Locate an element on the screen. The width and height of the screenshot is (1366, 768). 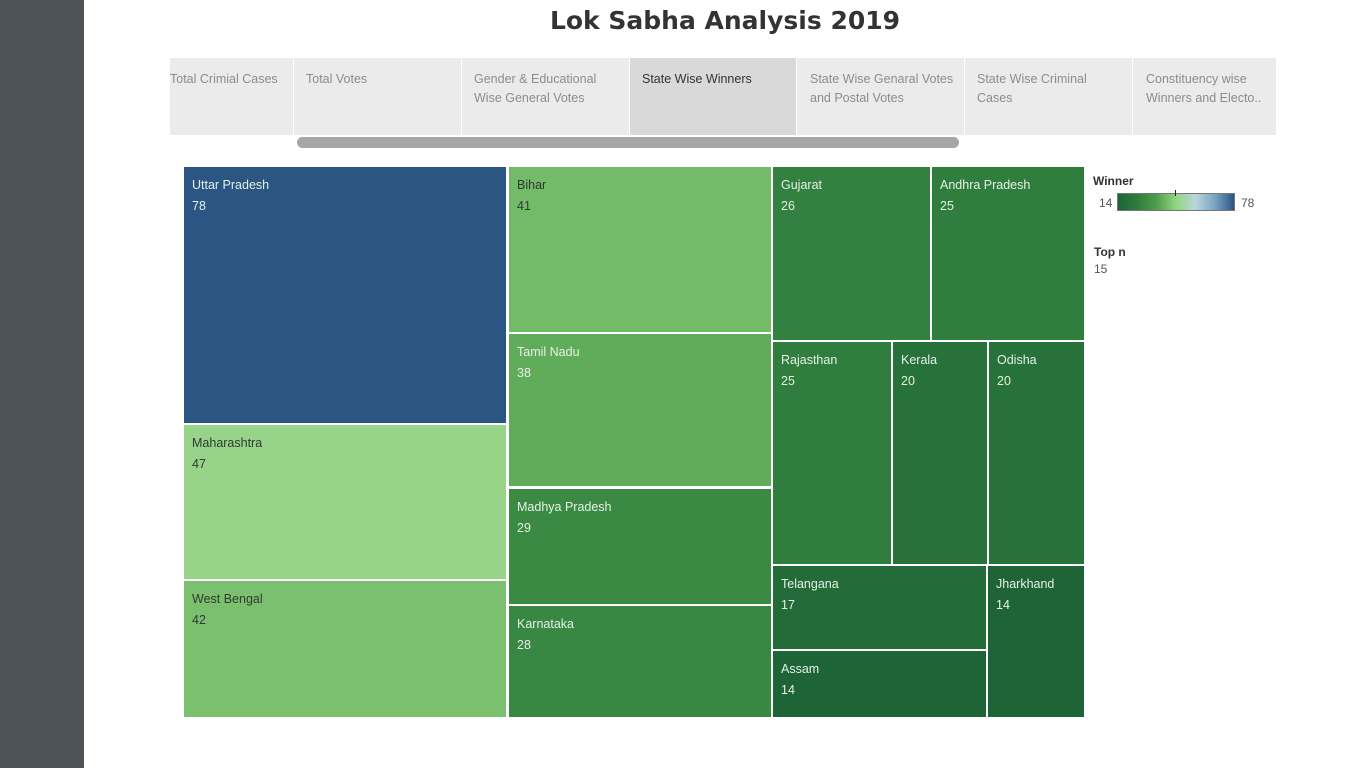
treemap-label-value: 28 is located at coordinates (524, 645).